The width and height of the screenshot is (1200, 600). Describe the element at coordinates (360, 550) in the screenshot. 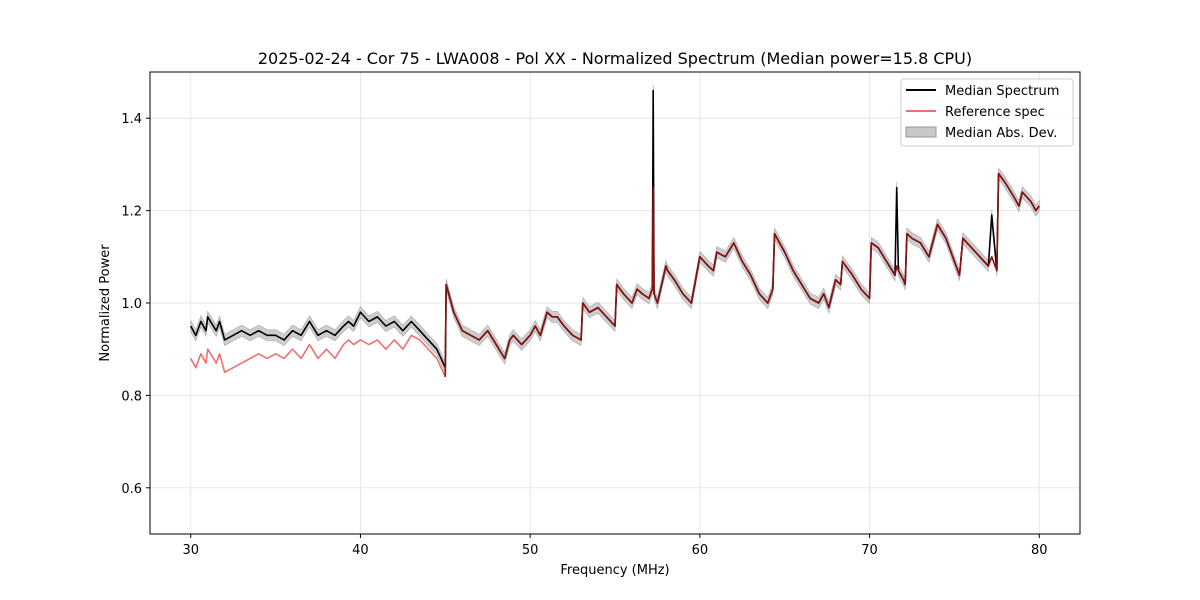

I see `x-tick-label: 40` at that location.